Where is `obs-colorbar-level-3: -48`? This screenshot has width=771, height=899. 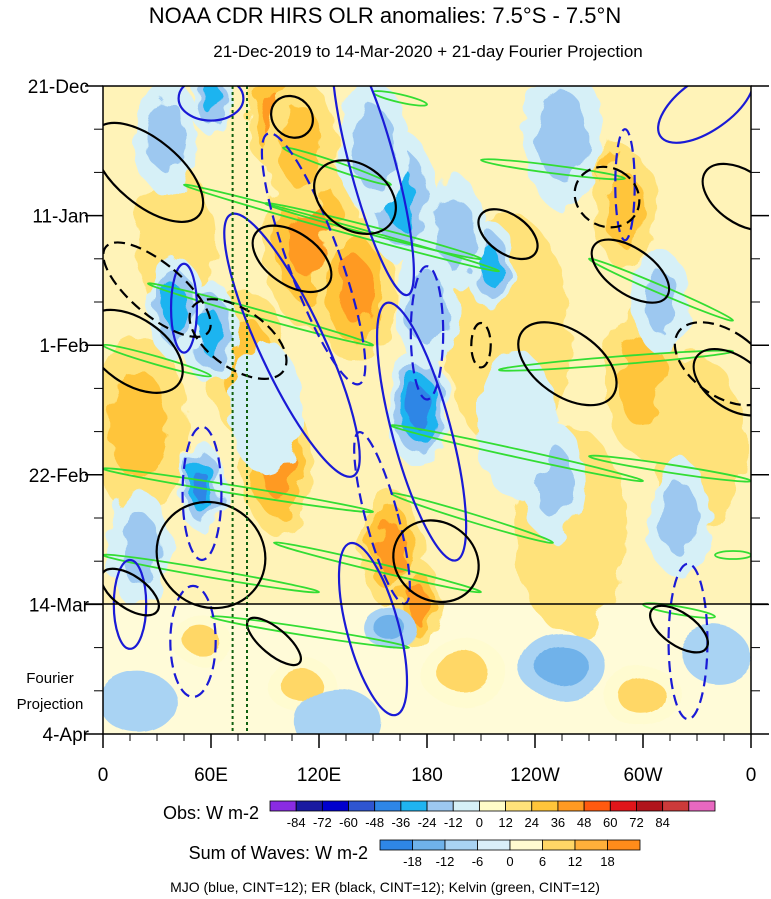 obs-colorbar-level-3: -48 is located at coordinates (374, 822).